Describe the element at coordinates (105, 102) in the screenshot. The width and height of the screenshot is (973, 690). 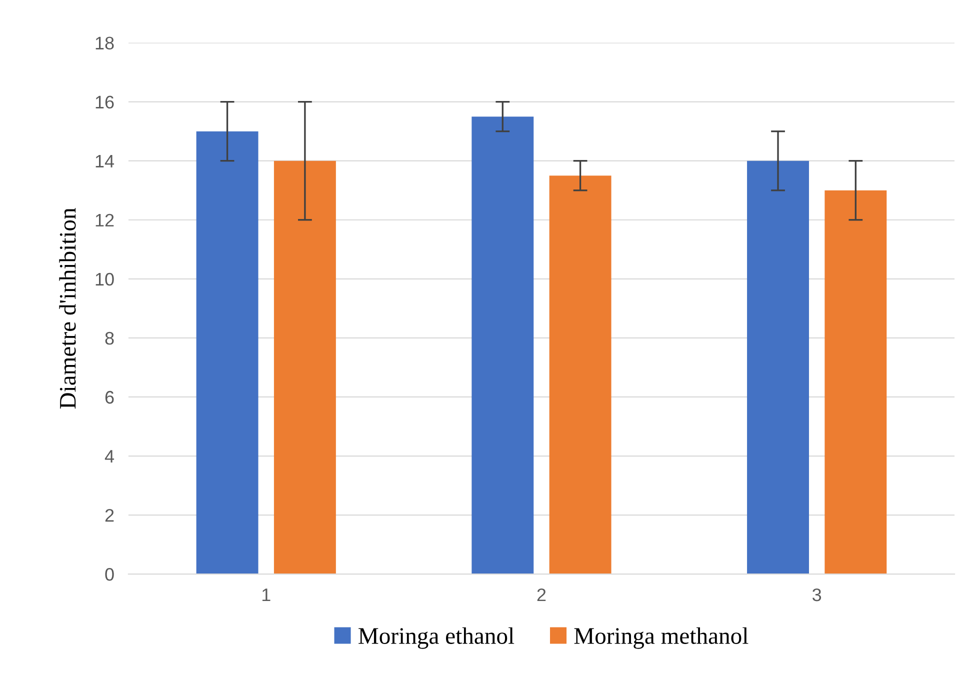
I see `y-tick-label: 16` at that location.